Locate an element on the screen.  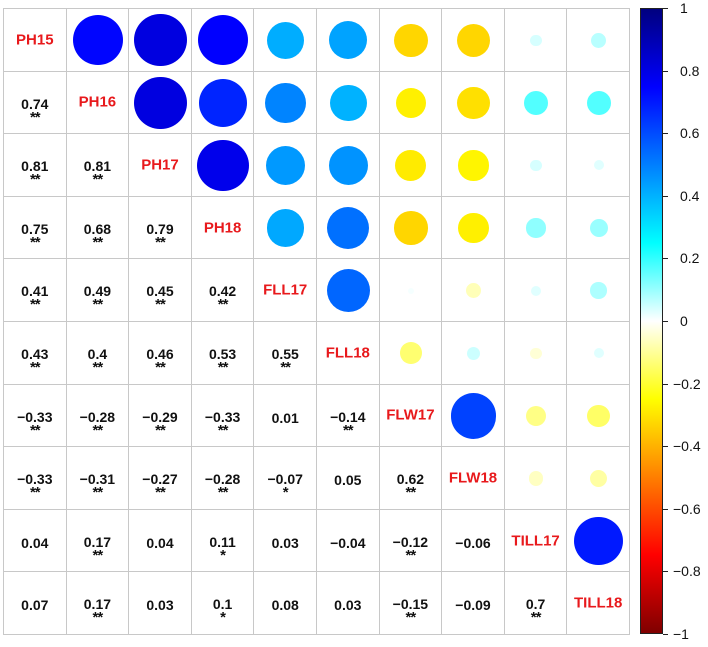
diagonal-label-cell: FLW17 is located at coordinates (410, 415).